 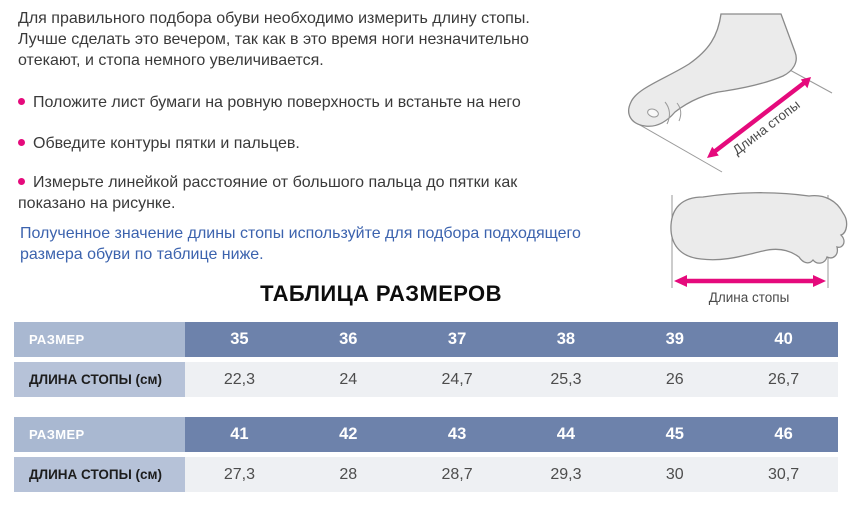 What do you see at coordinates (97, 203) in the screenshot?
I see `instruction-text-line: показано на рисунке.` at bounding box center [97, 203].